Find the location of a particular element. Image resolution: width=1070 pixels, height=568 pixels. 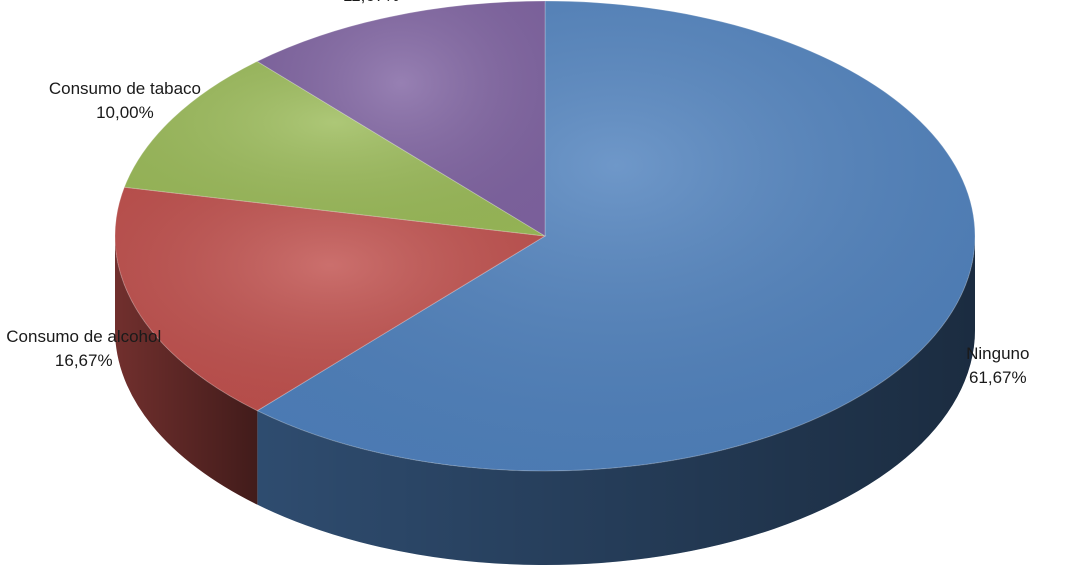

slice-name: Consumo de tabaco is located at coordinates (125, 89).